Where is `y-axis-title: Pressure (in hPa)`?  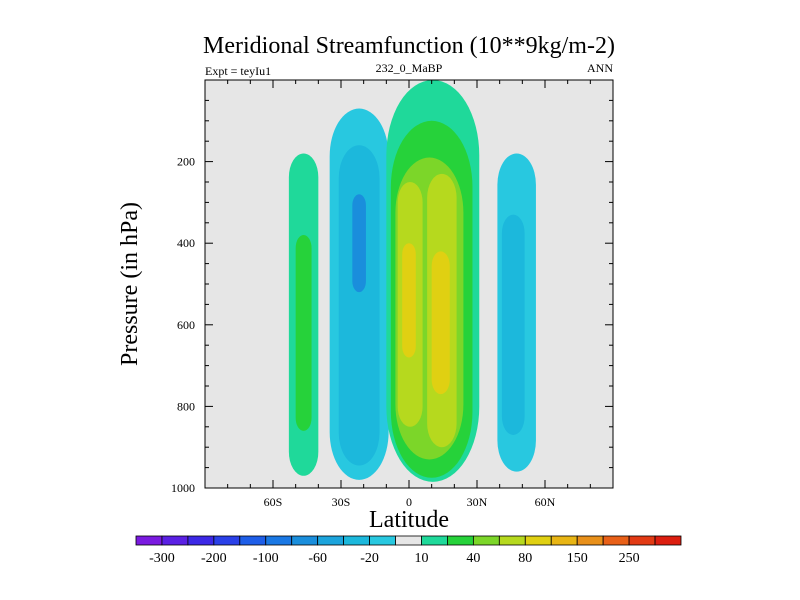
y-axis-title: Pressure (in hPa) is located at coordinates (130, 284).